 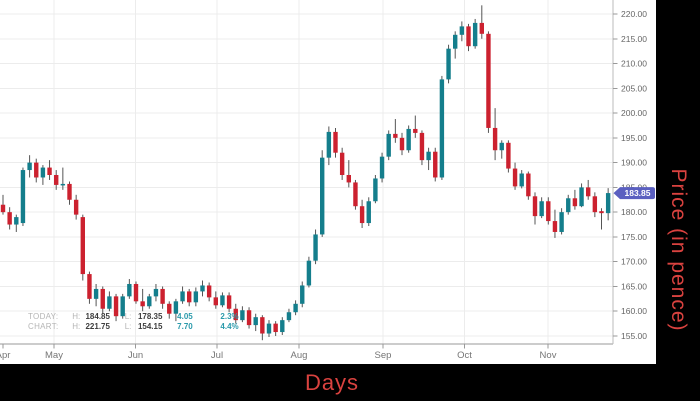 I want to click on svg-text: May, so click(x=54, y=355).